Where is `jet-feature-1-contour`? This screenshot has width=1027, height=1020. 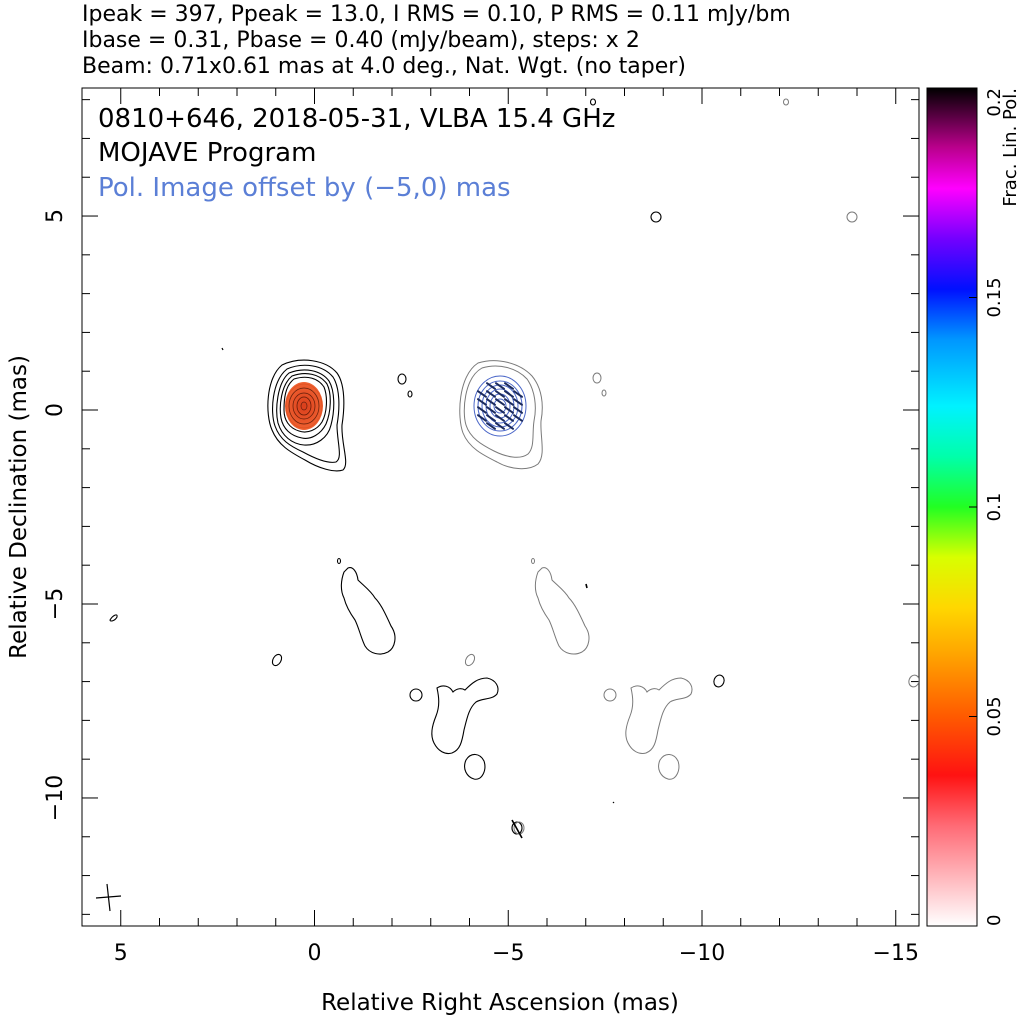
jet-feature-1-contour is located at coordinates (368, 611).